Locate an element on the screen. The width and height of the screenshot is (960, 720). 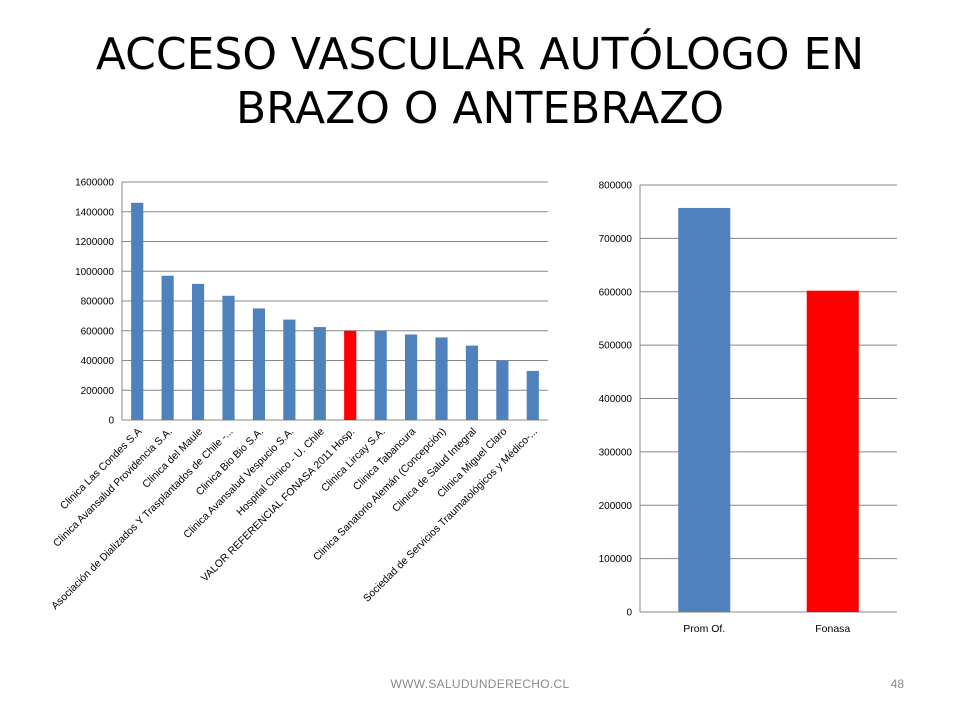
y-tick-label: 1200000 is located at coordinates (94, 242).